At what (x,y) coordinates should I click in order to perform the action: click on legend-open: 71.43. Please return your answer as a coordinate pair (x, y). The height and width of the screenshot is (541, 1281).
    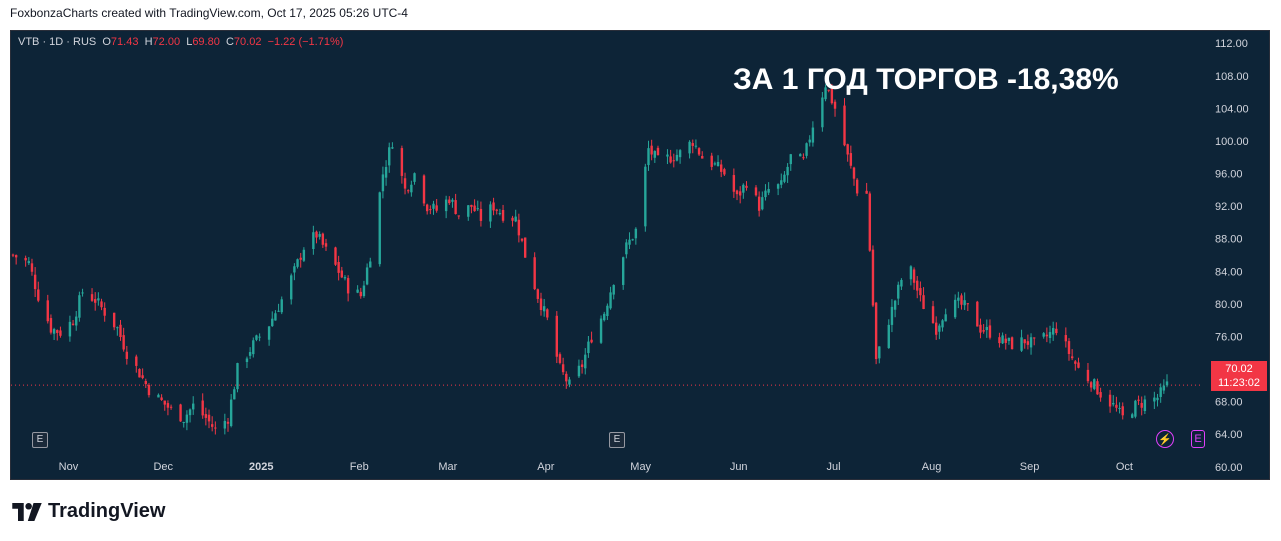
    Looking at the image, I should click on (124, 42).